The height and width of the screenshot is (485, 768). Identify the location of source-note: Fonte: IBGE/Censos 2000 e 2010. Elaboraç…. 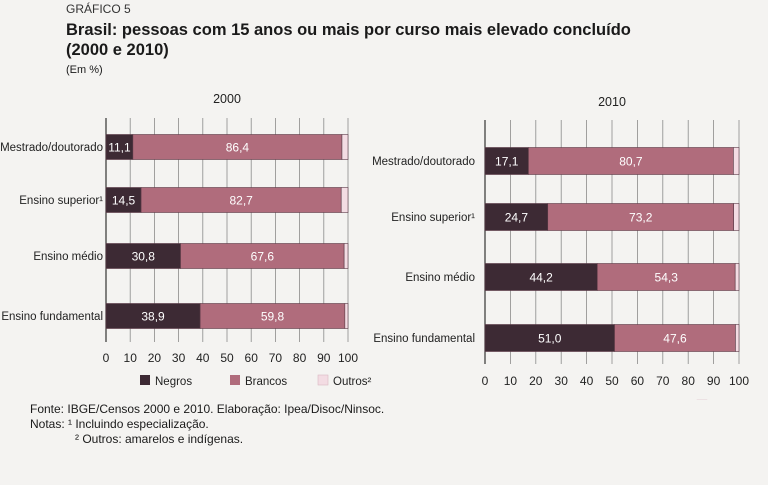
(207, 409).